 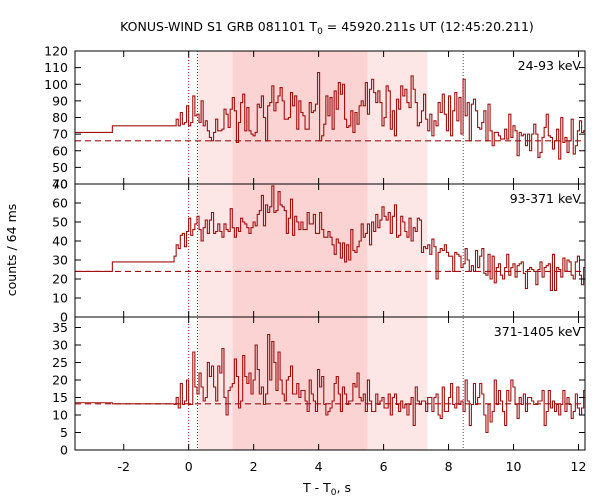 I want to click on y-tick-label: 120, so click(x=56, y=51).